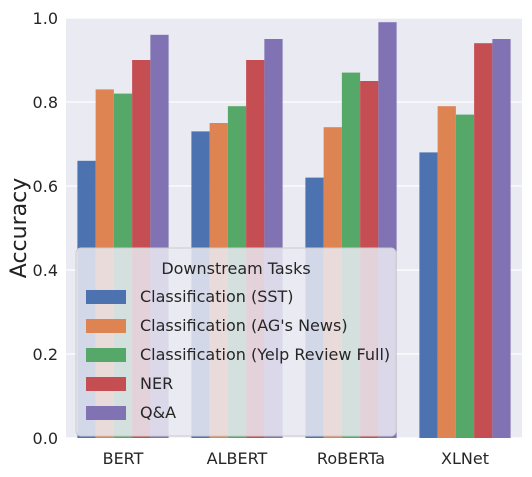 The width and height of the screenshot is (532, 477). What do you see at coordinates (235, 268) in the screenshot?
I see `legend-title: Downstream Tasks` at bounding box center [235, 268].